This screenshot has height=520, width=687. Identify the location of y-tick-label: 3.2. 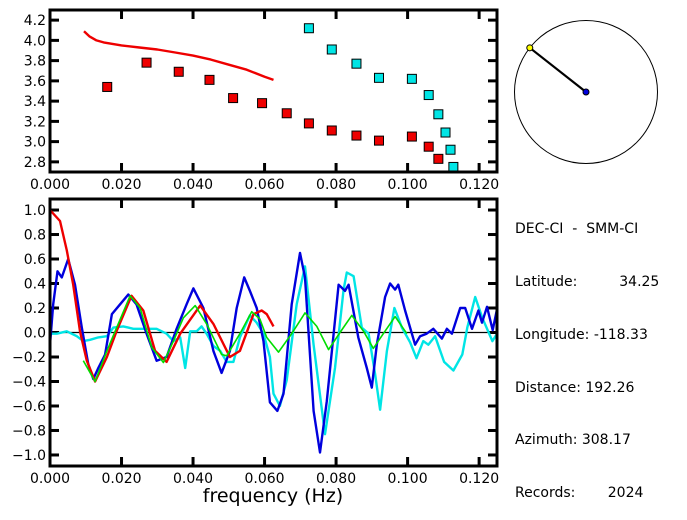
(35, 122).